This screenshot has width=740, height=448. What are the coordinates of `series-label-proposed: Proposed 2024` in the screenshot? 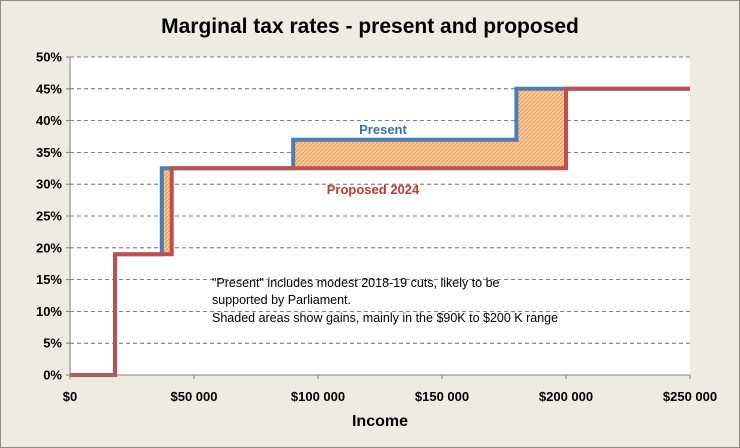 It's located at (373, 189).